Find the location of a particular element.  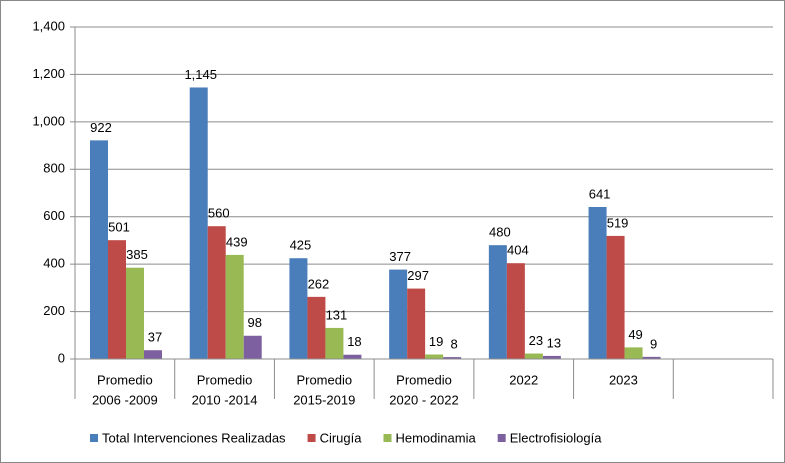

data-label: 262 is located at coordinates (319, 283).